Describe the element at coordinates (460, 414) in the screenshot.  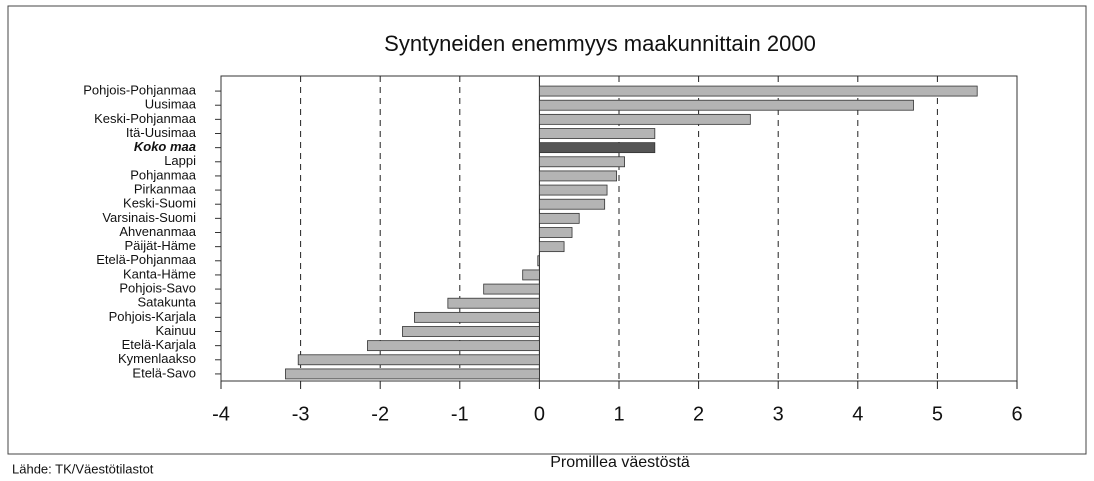
I see `x-tick-label: -1` at that location.